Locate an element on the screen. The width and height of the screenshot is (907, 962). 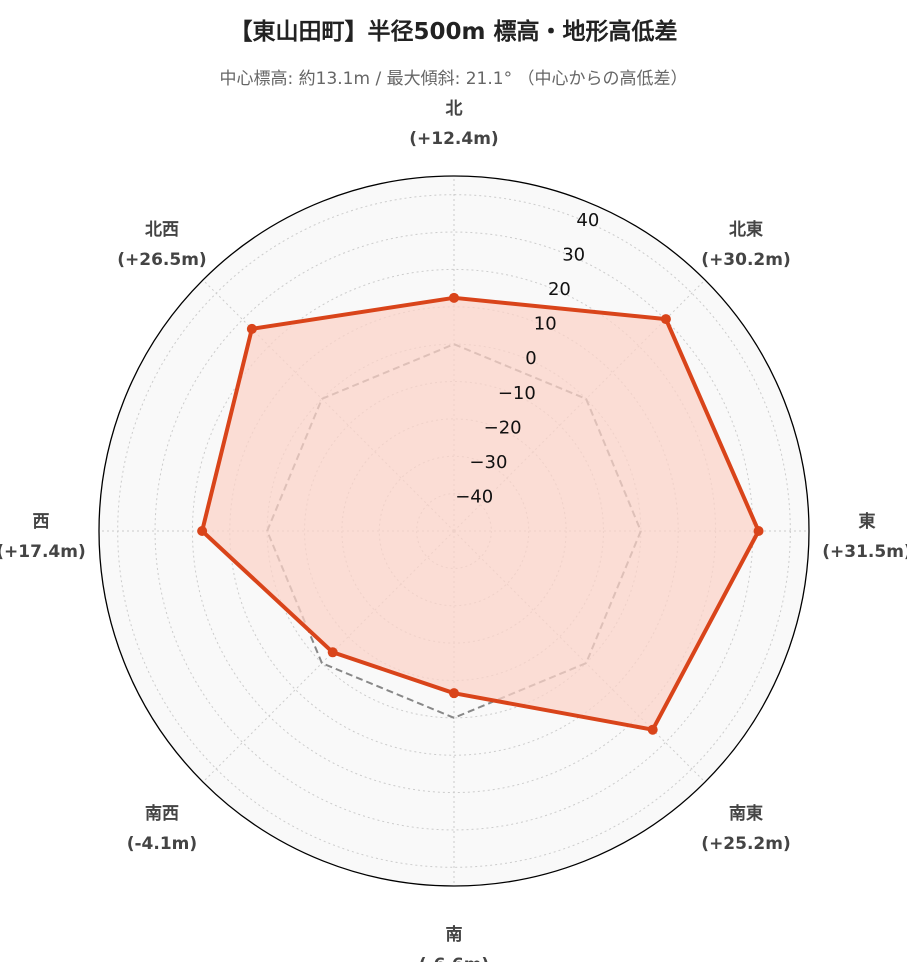
direction-value-3: (+25.2m) is located at coordinates (745, 844).